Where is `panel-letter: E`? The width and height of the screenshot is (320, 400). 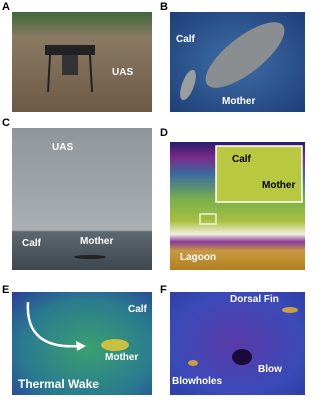
panel-letter: E is located at coordinates (5, 290).